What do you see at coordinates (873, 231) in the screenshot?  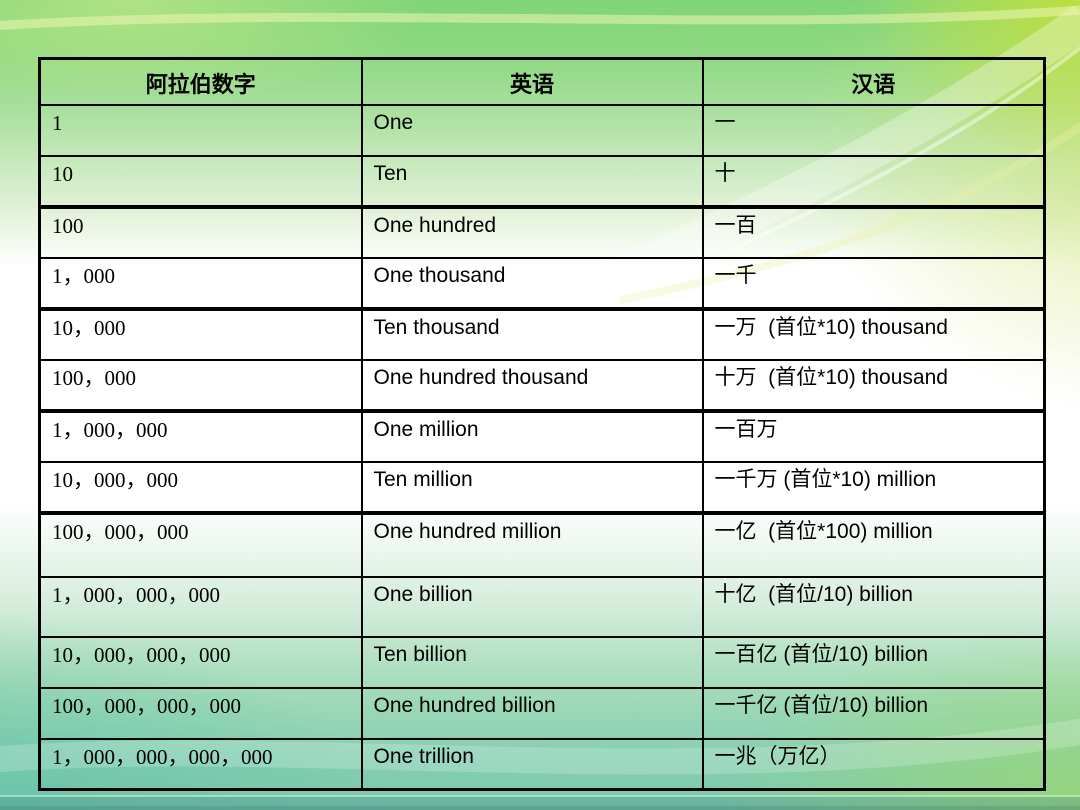 I see `cell-chinese: 一百` at bounding box center [873, 231].